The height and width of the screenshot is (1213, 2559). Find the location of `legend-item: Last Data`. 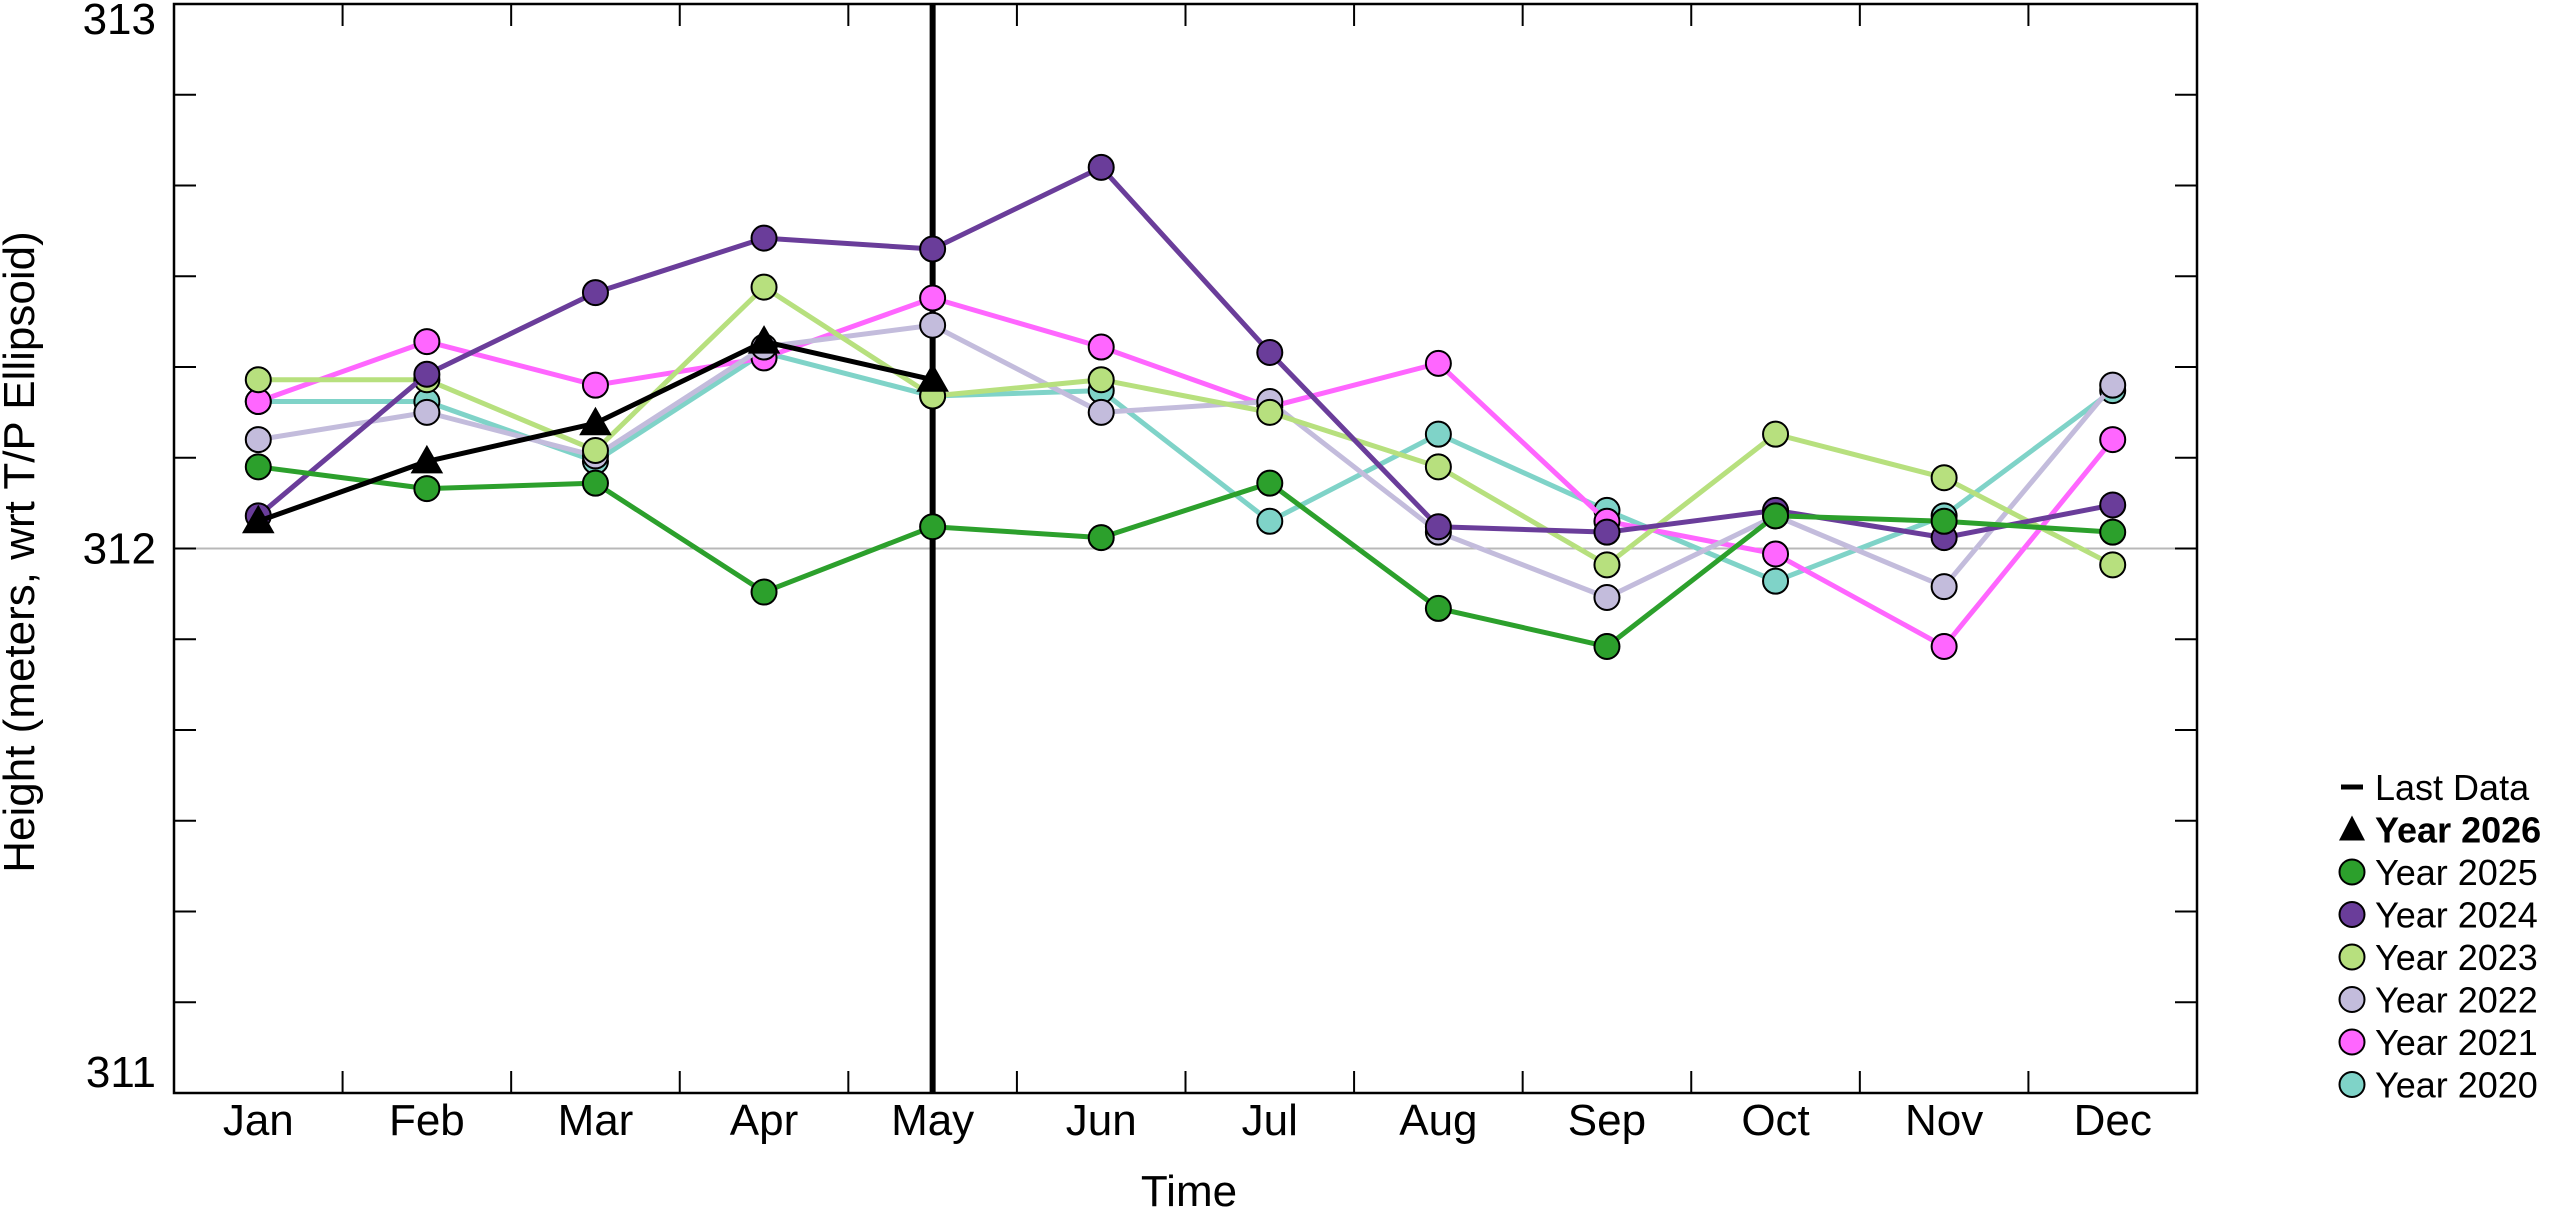

legend-item: Last Data is located at coordinates (2435, 787).